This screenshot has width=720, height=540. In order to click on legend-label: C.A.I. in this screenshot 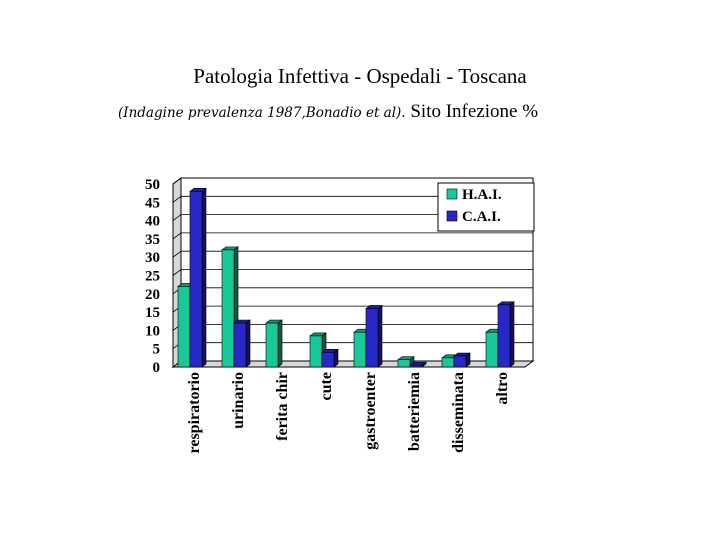, I will do `click(481, 217)`.